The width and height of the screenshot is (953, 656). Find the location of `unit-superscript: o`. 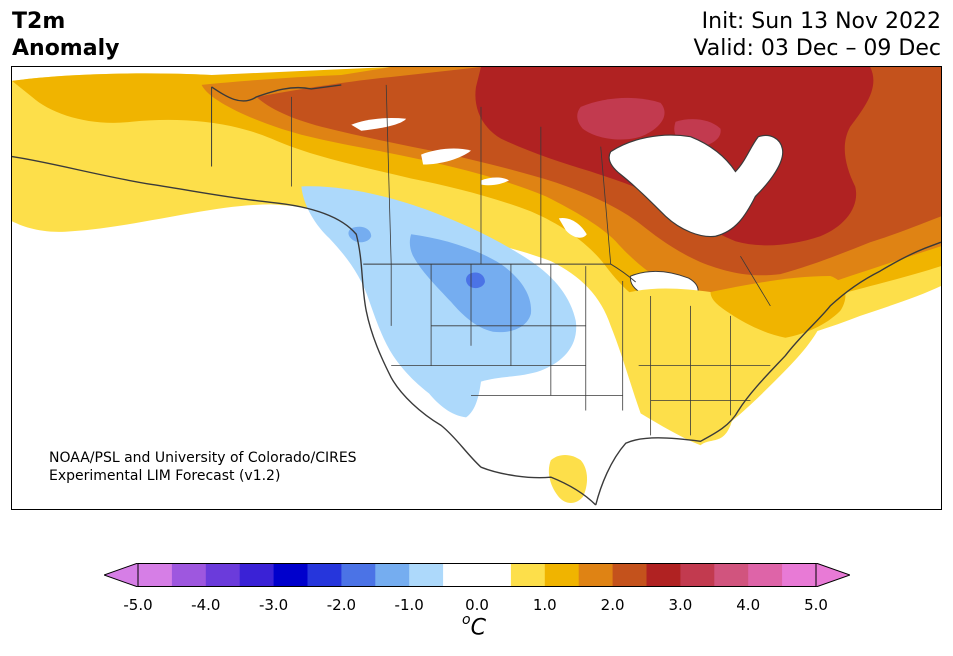

unit-superscript: o is located at coordinates (466, 620).